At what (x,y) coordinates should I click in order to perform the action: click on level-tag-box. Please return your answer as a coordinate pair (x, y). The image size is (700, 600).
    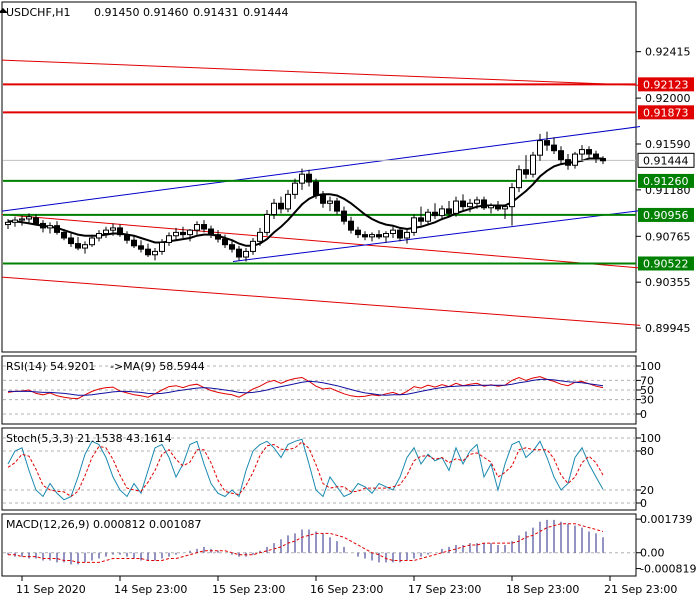
    Looking at the image, I should click on (666, 214).